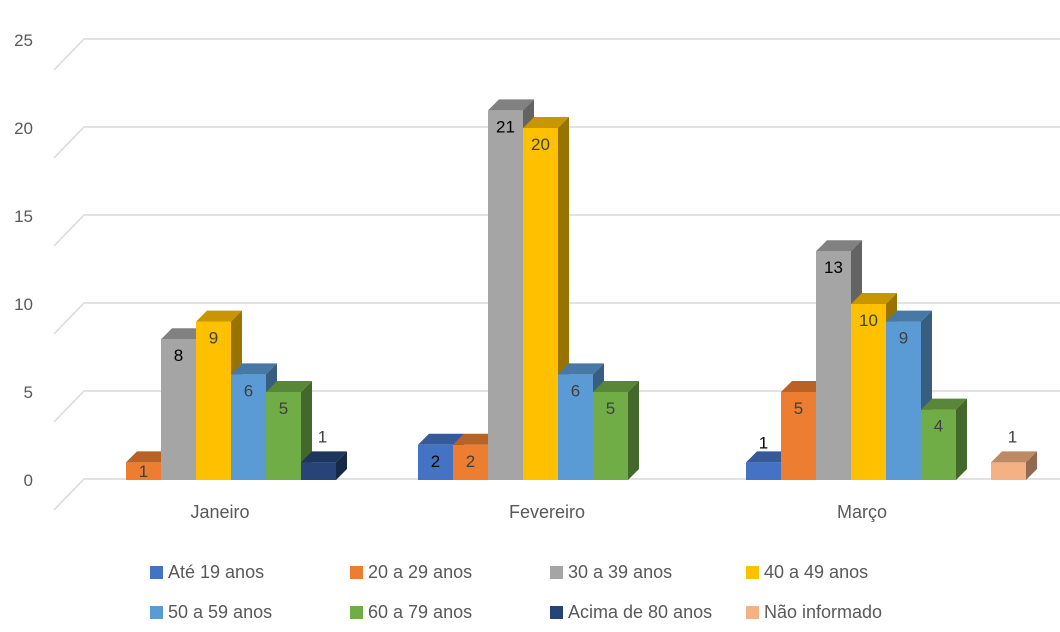 This screenshot has width=1060, height=632. What do you see at coordinates (868, 320) in the screenshot?
I see `data-label: 10` at bounding box center [868, 320].